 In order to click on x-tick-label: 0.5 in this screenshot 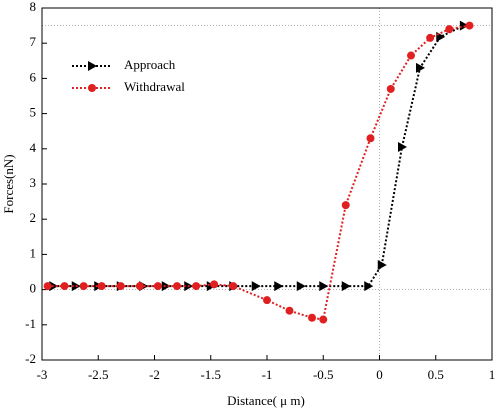, I will do `click(436, 374)`.